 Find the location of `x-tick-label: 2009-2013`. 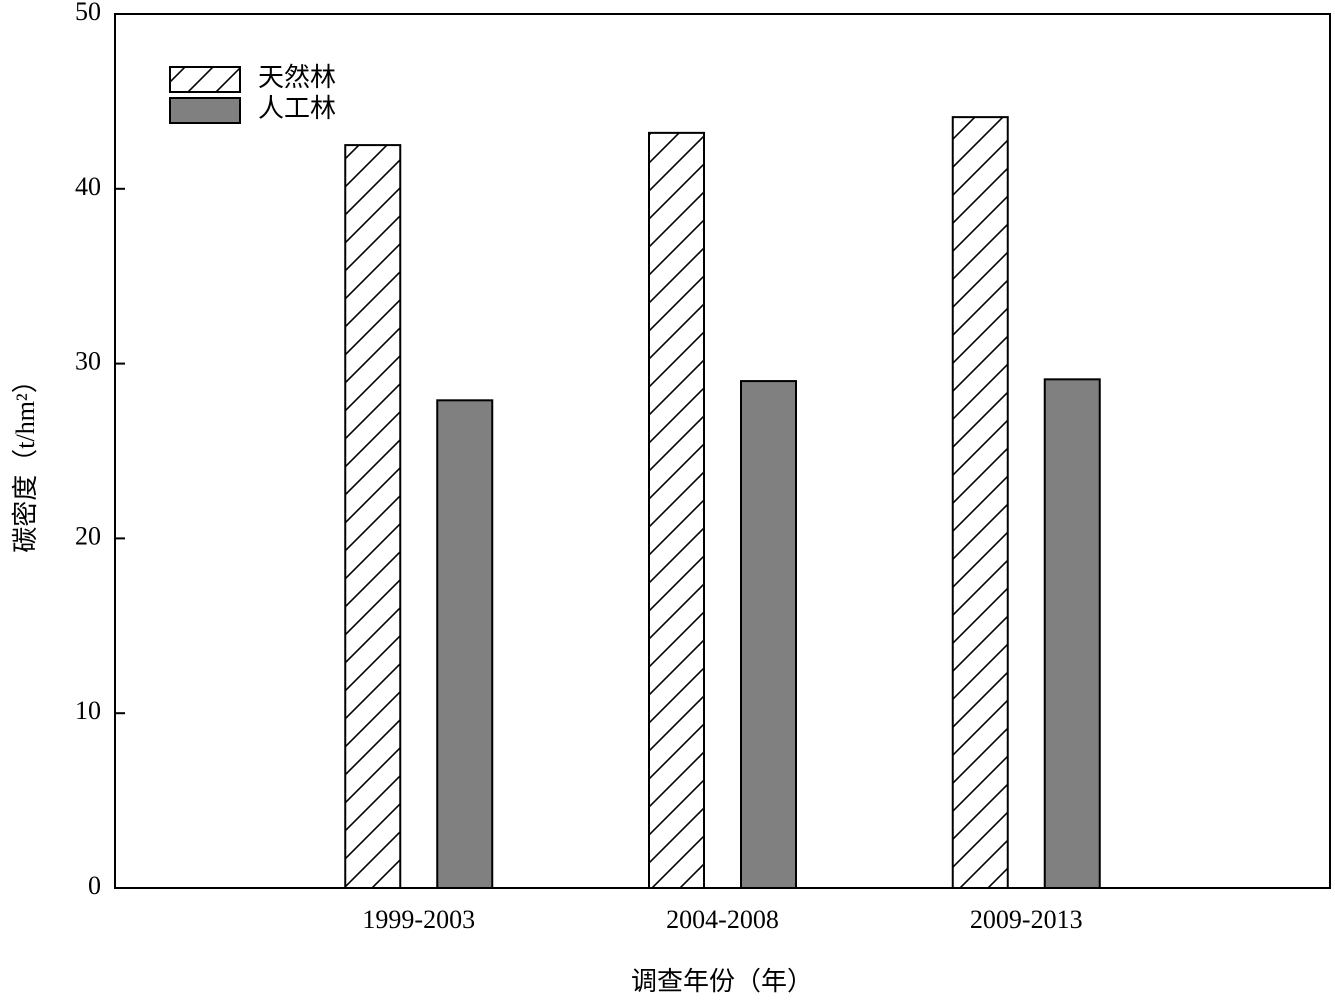

x-tick-label: 2009-2013 is located at coordinates (1026, 919).